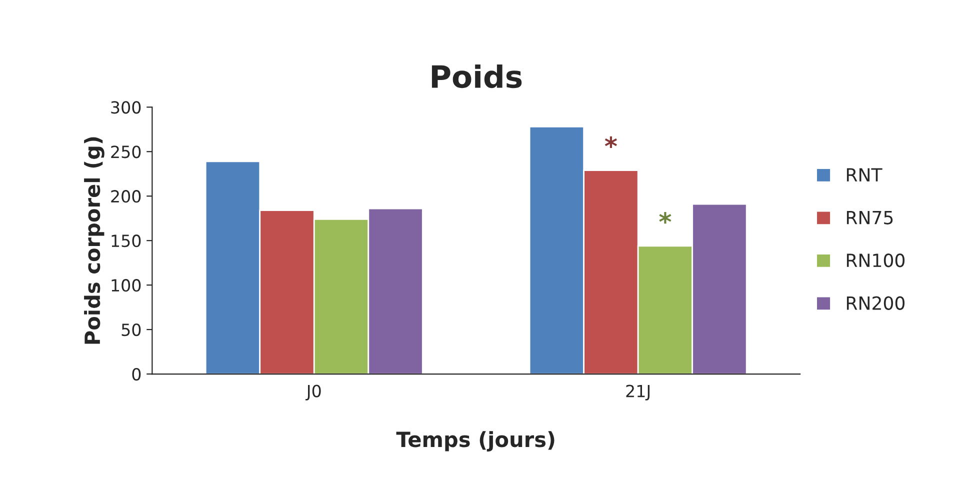  Describe the element at coordinates (313, 392) in the screenshot. I see `x-tick-label: J0` at that location.